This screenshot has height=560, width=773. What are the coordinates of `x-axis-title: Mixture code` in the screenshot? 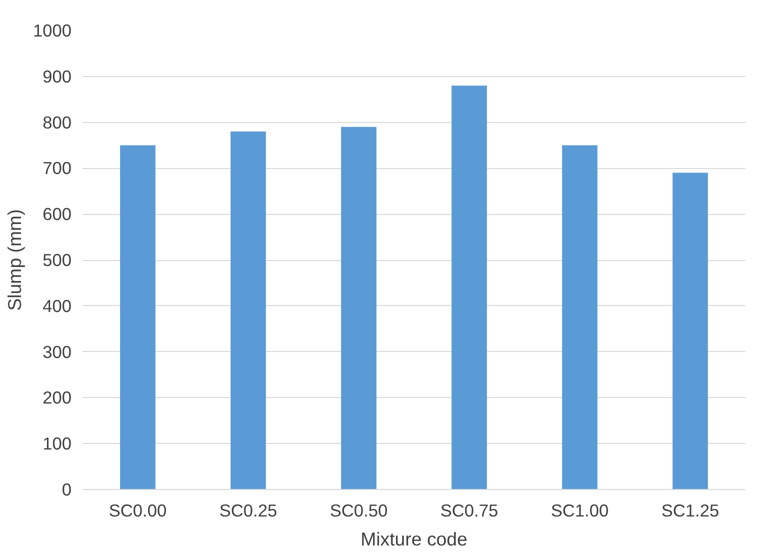 It's located at (414, 539).